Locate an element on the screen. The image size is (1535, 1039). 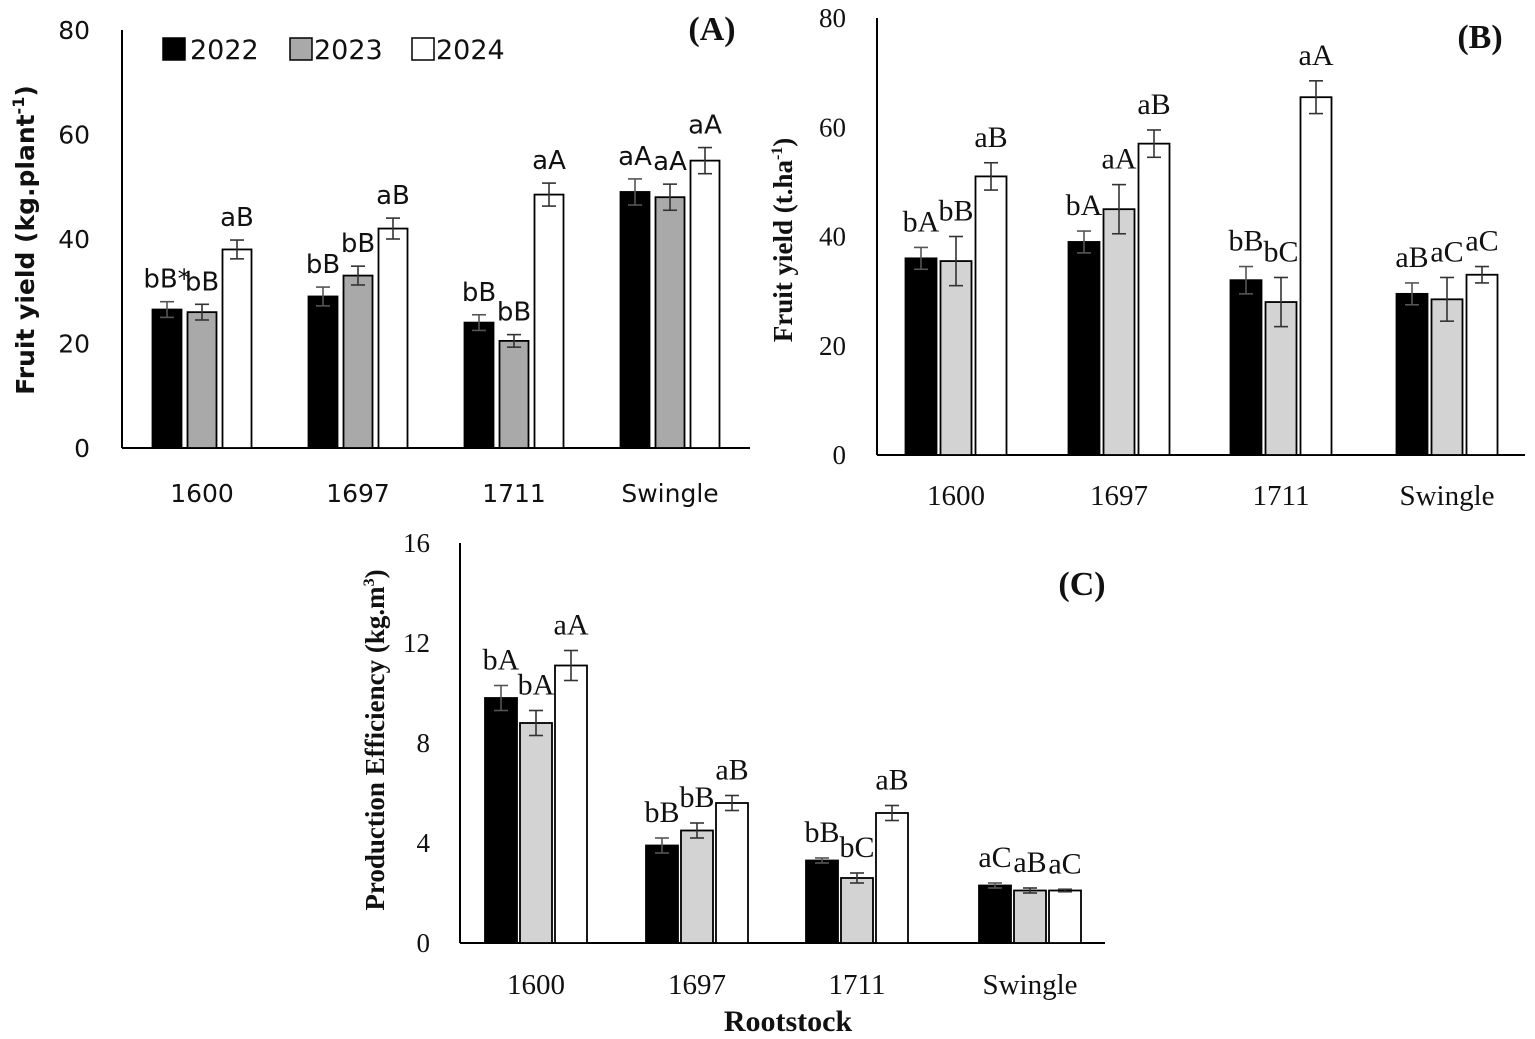
y-axis-title: Fruit yield (kg.plant-1) is located at coordinates (24, 240).